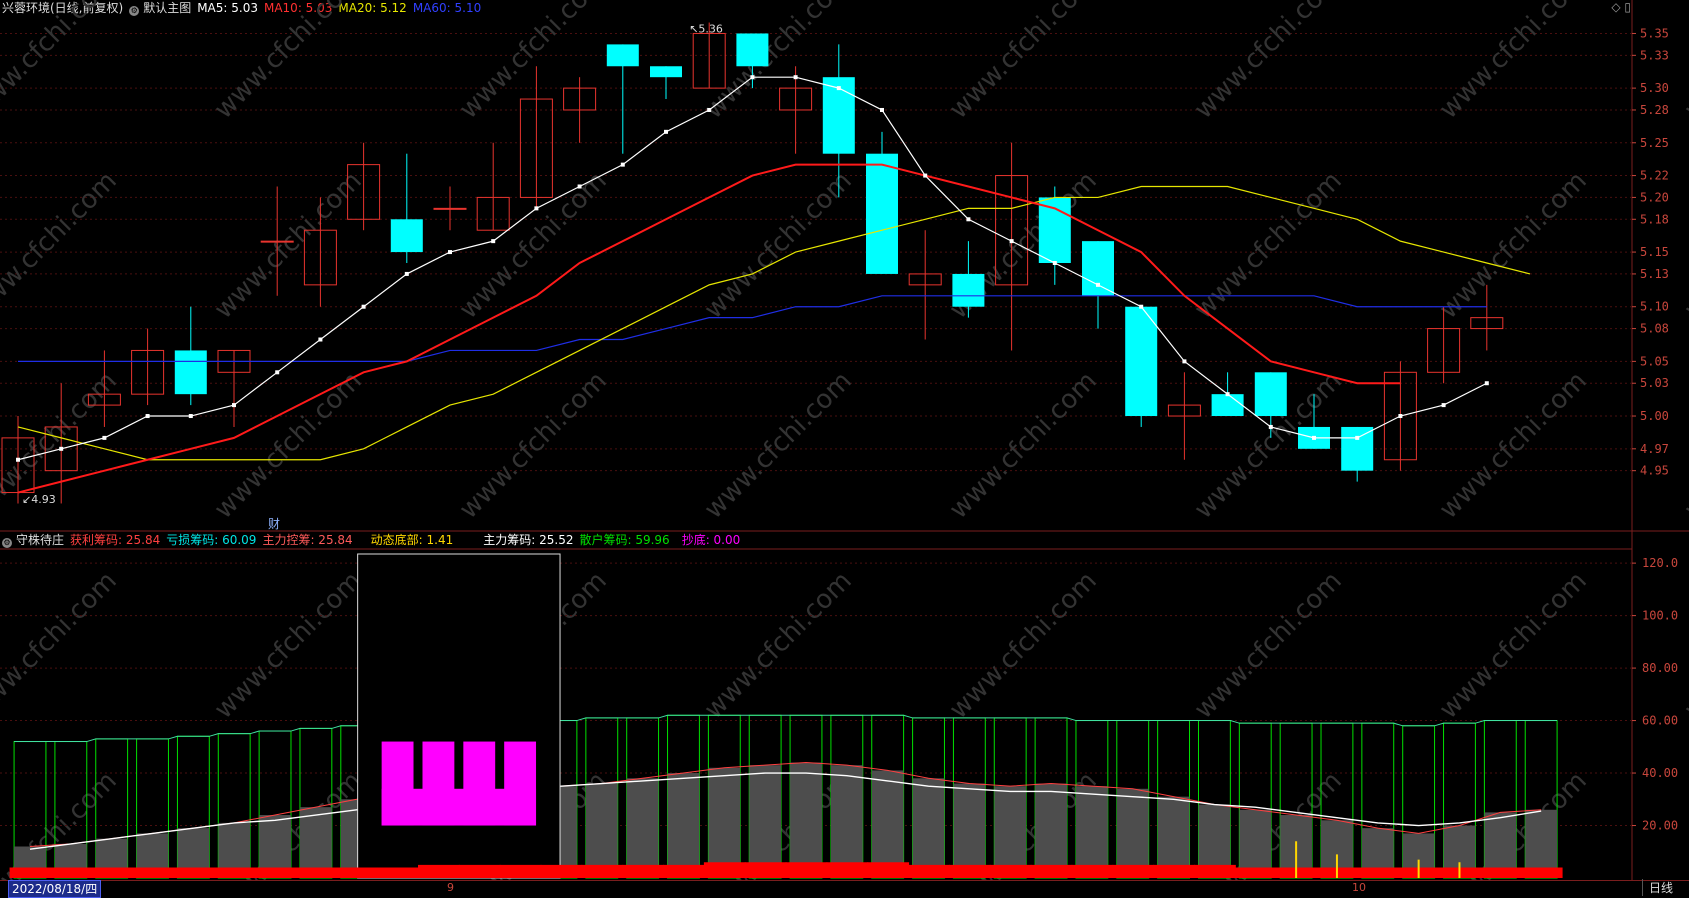 Image resolution: width=1689 pixels, height=898 pixels. Describe the element at coordinates (115, 540) in the screenshot. I see `profit-chips-value: 获利筹码: 25.84` at that location.